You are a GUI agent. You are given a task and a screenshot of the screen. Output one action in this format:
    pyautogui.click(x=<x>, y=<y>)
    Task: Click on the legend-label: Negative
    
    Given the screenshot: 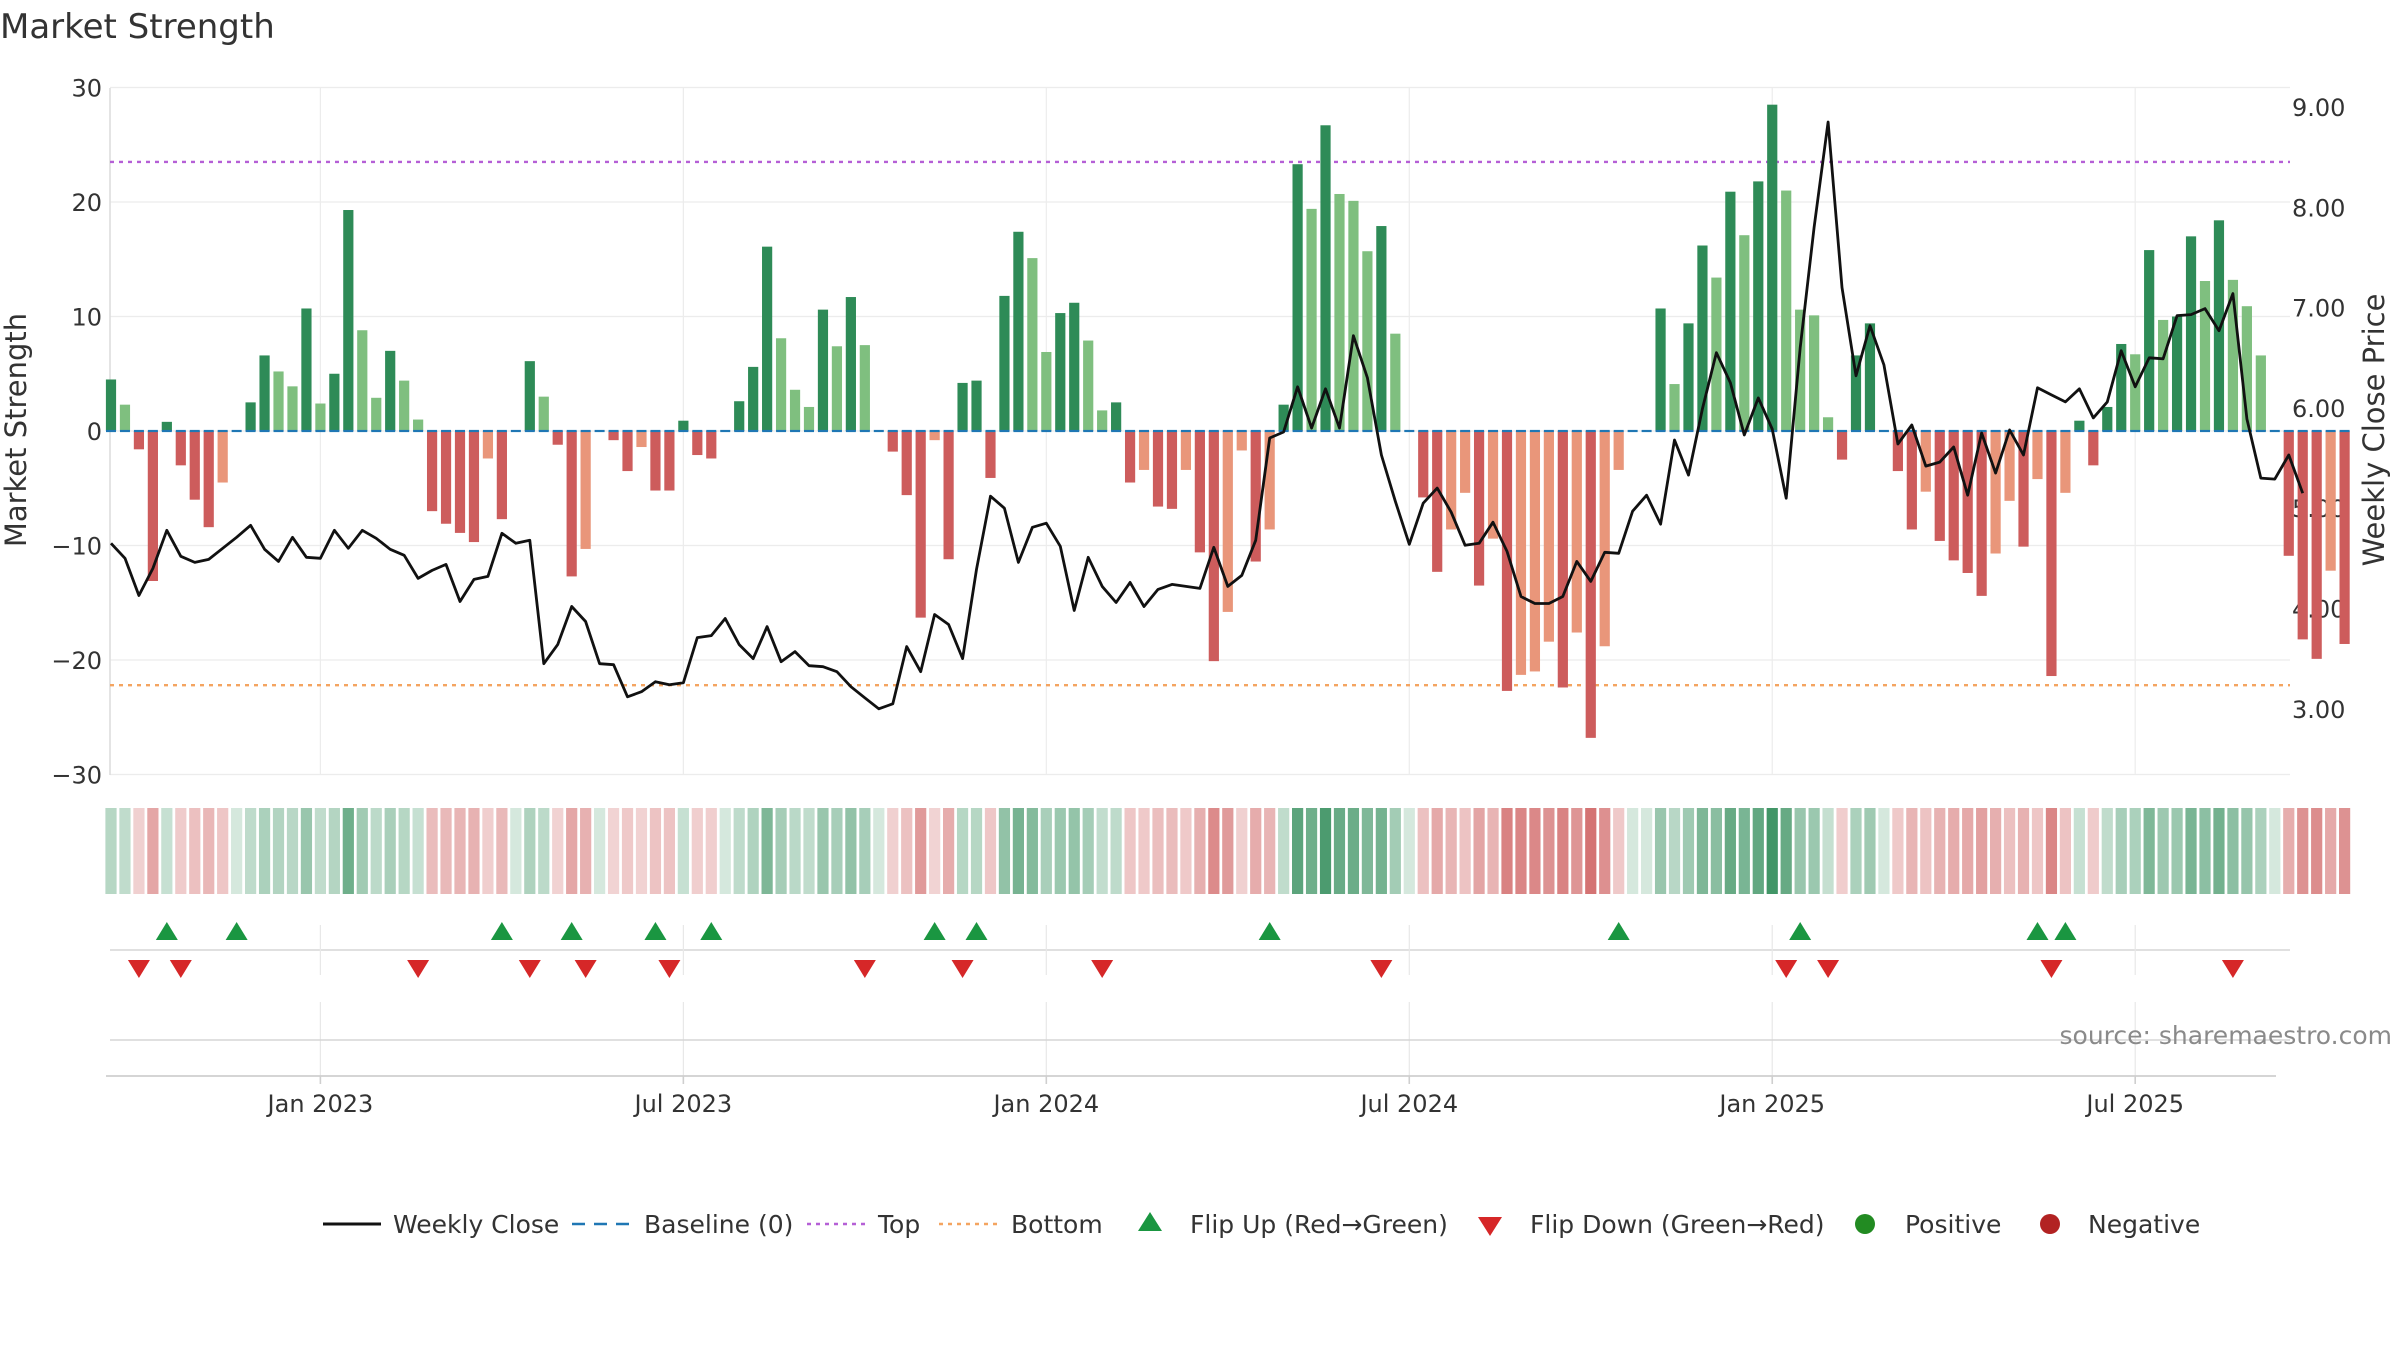 What is the action you would take?
    pyautogui.click(x=2144, y=1224)
    